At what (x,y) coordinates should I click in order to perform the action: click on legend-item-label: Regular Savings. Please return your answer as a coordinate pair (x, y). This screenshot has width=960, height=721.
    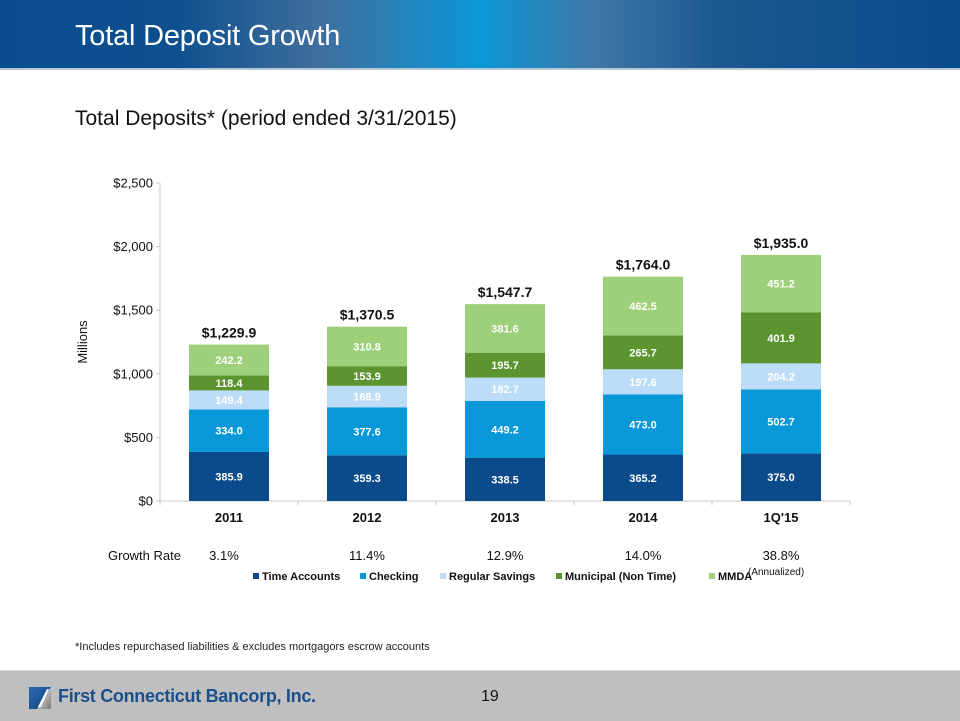
    Looking at the image, I should click on (492, 577).